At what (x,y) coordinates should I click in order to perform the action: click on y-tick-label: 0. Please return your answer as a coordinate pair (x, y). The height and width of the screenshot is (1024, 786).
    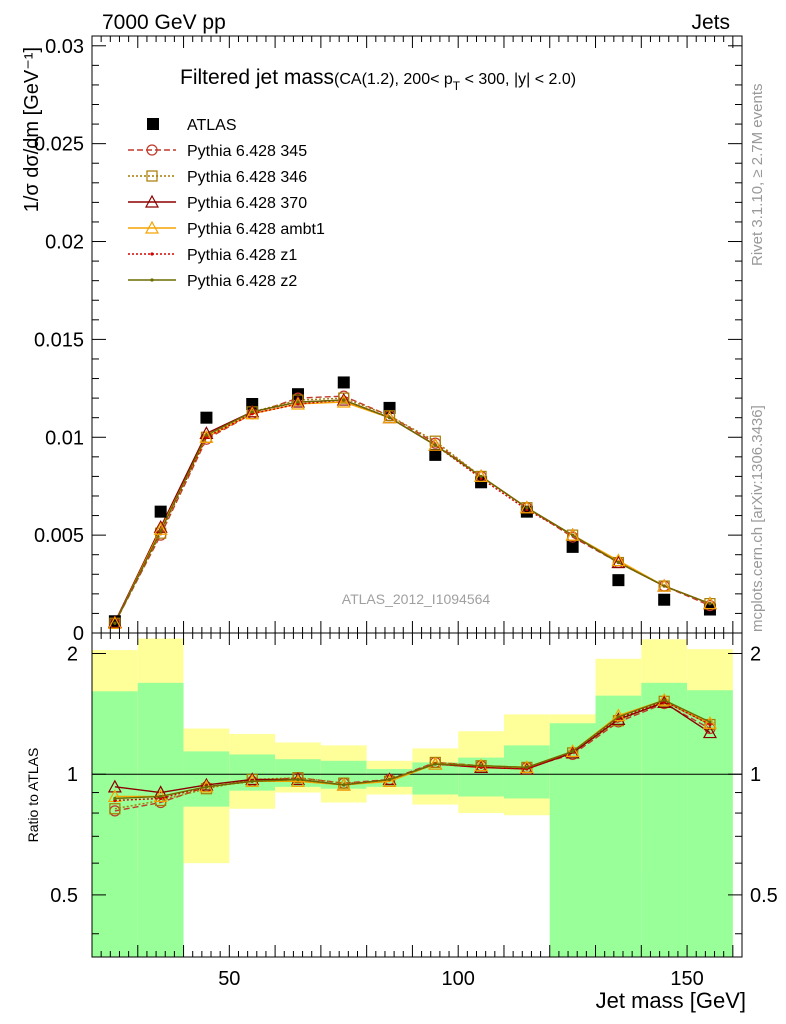
    Looking at the image, I should click on (78, 634).